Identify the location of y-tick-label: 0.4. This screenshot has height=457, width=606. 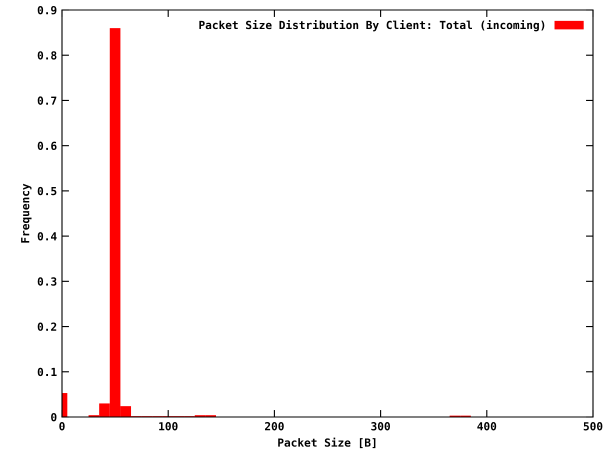
(47, 236).